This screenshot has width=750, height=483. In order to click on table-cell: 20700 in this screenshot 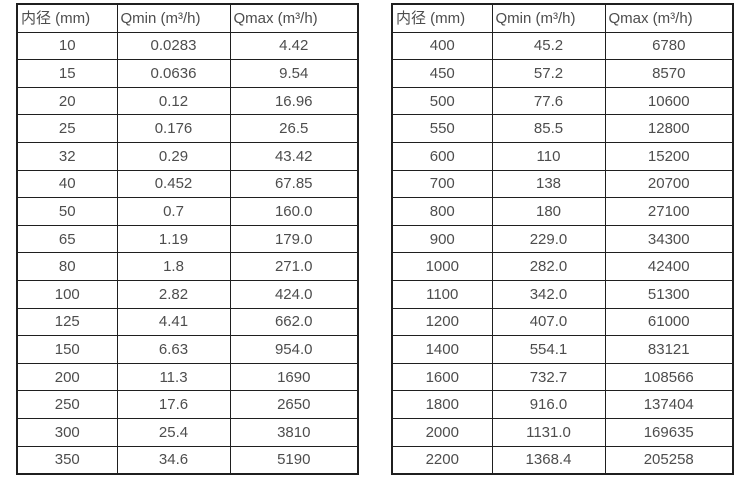, I will do `click(669, 184)`.